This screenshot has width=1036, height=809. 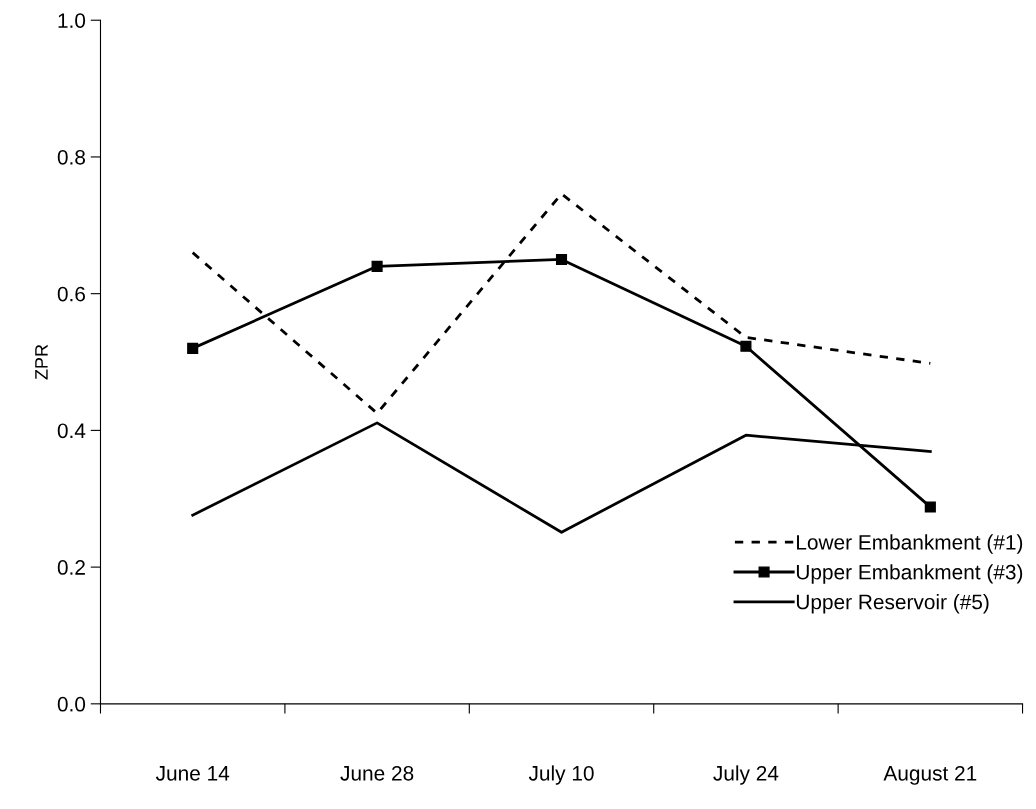 I want to click on legend-label: Upper Embankment (#3), so click(x=909, y=574).